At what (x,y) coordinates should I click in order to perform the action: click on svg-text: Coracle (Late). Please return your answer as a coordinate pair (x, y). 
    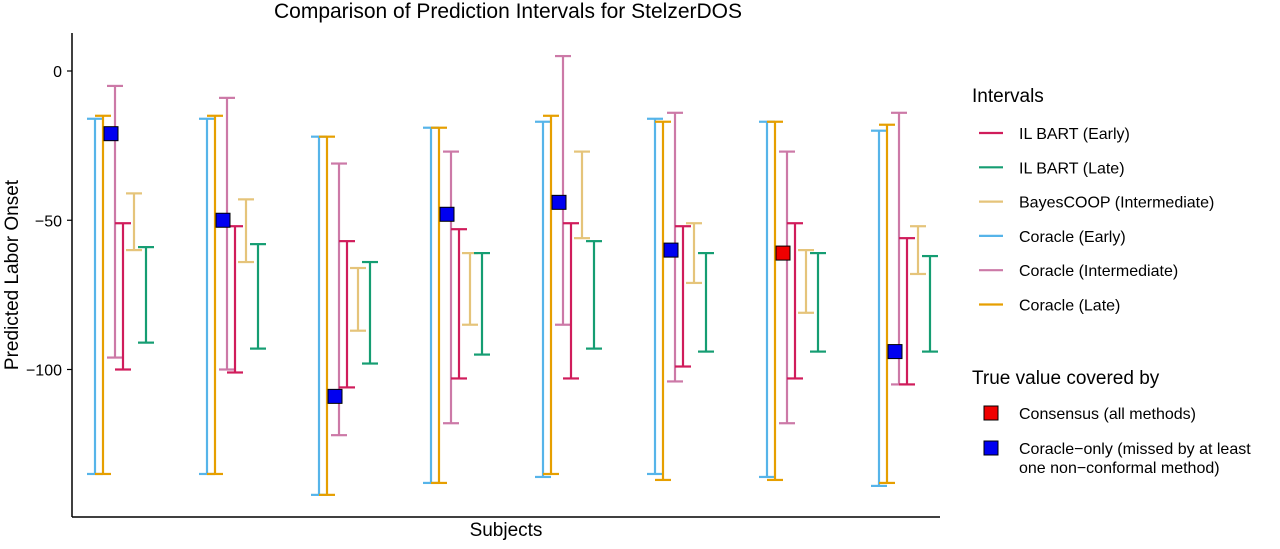
    Looking at the image, I should click on (1069, 306).